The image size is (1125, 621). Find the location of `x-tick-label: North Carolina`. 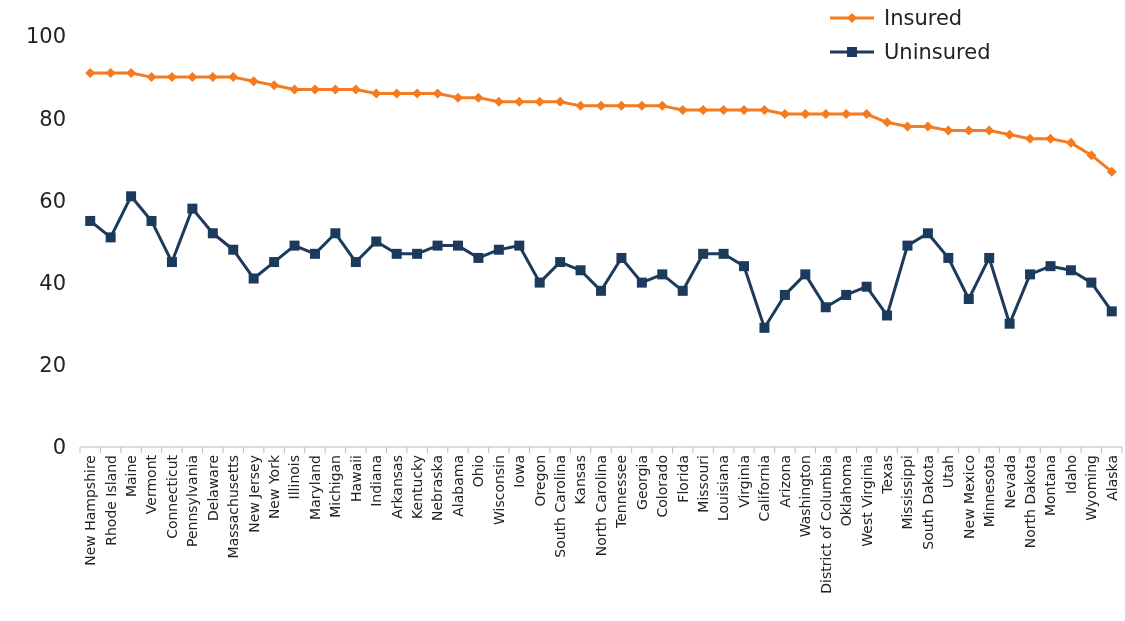

x-tick-label: North Carolina is located at coordinates (600, 506).